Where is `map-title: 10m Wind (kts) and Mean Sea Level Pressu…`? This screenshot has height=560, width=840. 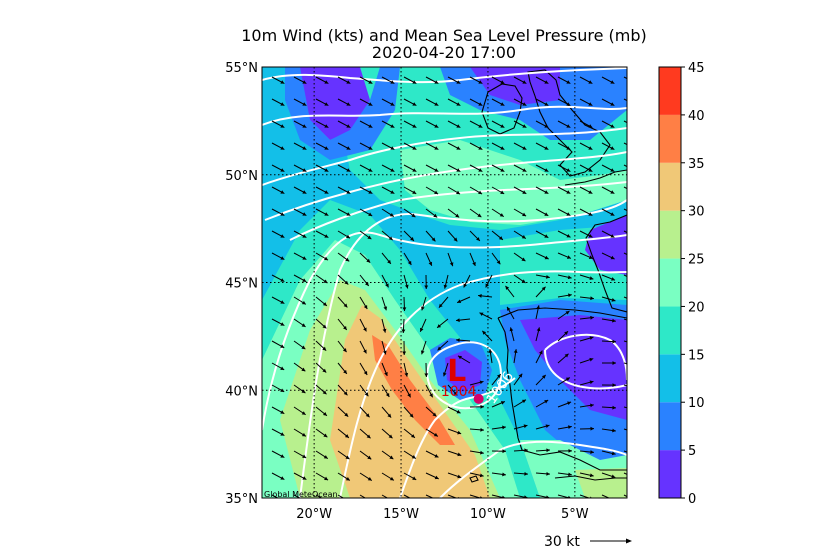
map-title: 10m Wind (kts) and Mean Sea Level Pressu… is located at coordinates (444, 35).